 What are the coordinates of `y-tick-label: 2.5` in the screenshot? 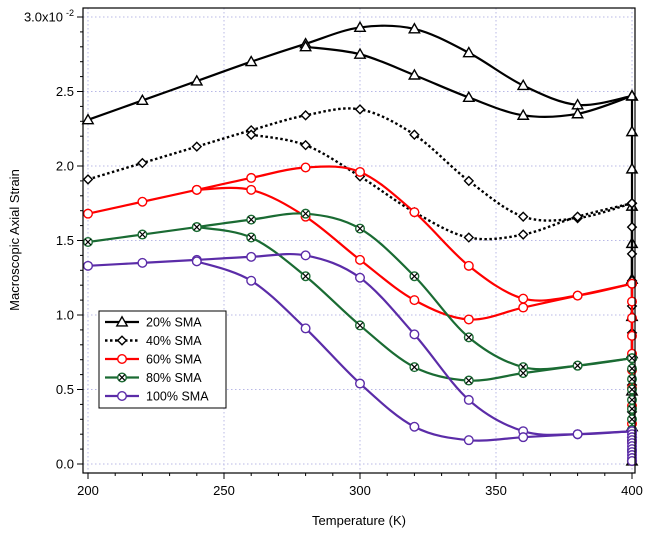 It's located at (65, 91).